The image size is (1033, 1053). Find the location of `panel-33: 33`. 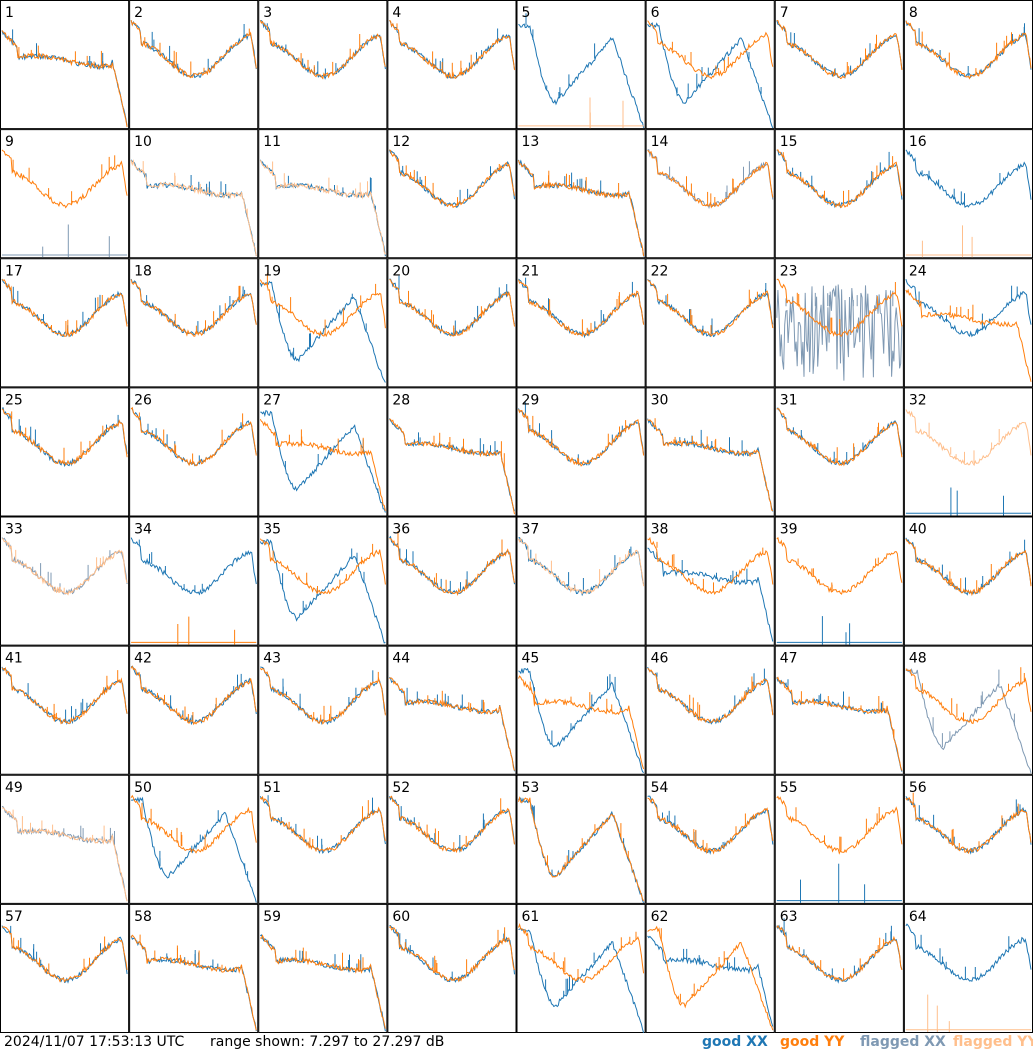

panel-33: 33 is located at coordinates (65, 581).